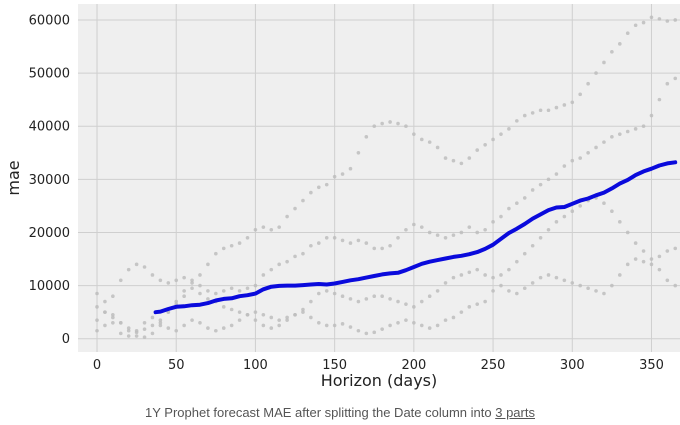 The image size is (680, 425). What do you see at coordinates (651, 365) in the screenshot?
I see `x-tick-label: 350` at bounding box center [651, 365].